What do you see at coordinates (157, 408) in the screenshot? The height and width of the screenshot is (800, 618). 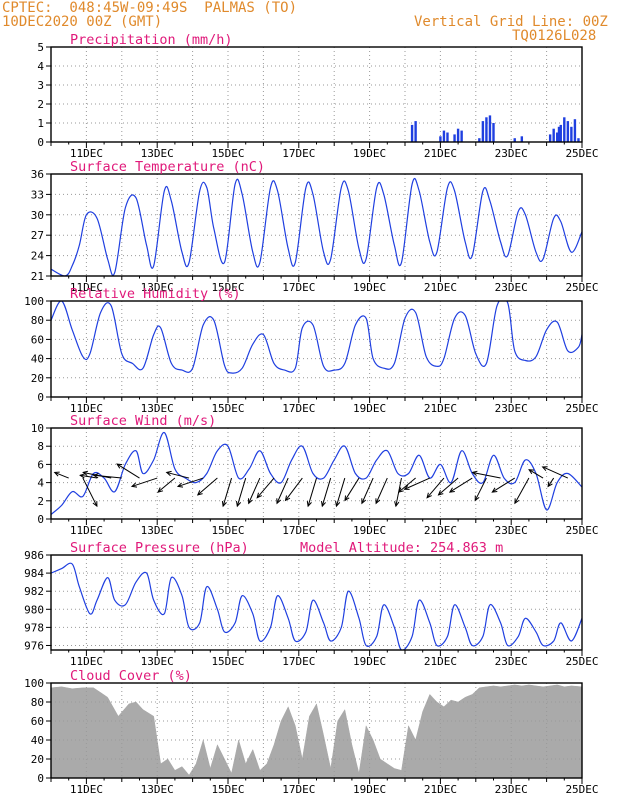 I see `xtick-label: 13DEC` at bounding box center [157, 408].